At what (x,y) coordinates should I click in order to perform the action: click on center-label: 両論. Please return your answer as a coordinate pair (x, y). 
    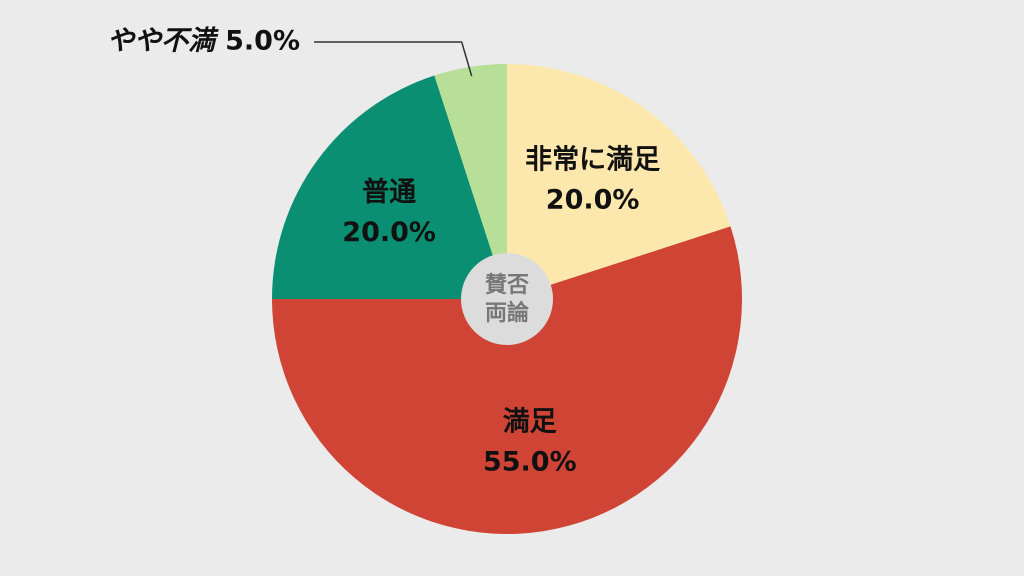
    Looking at the image, I should click on (507, 313).